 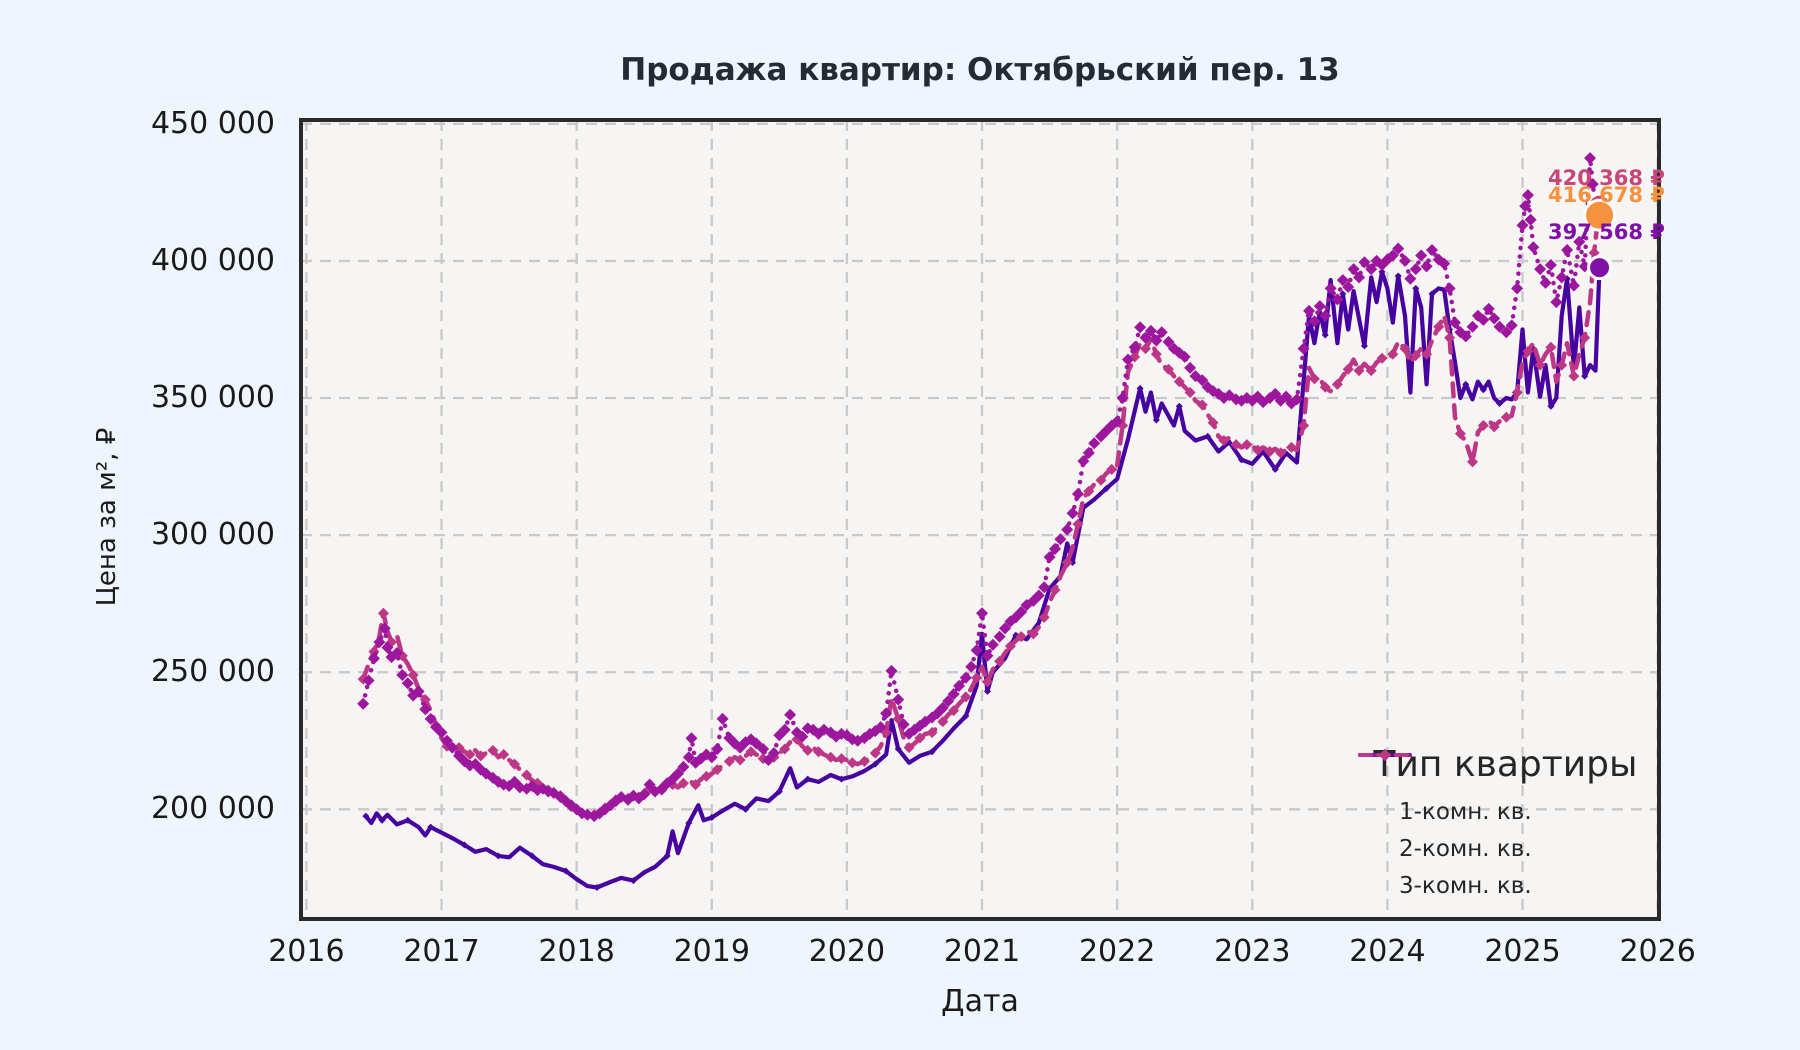 What do you see at coordinates (441, 951) in the screenshot?
I see `x-tick-label: 2017` at bounding box center [441, 951].